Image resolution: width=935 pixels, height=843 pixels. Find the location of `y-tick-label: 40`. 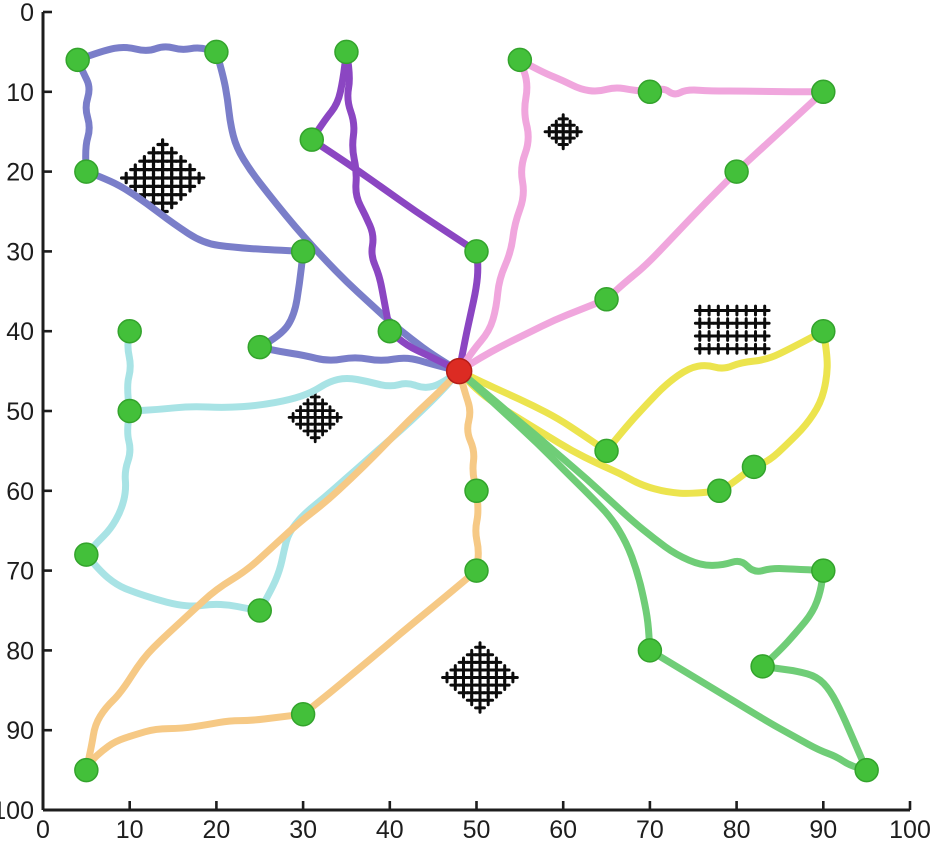

y-tick-label: 40 is located at coordinates (20, 332).